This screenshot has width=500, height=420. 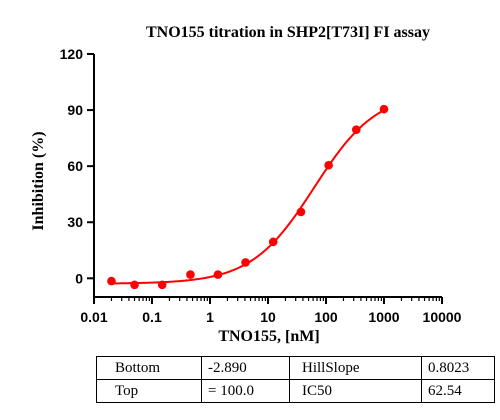 I want to click on y-tick-label: 30, so click(x=75, y=222).